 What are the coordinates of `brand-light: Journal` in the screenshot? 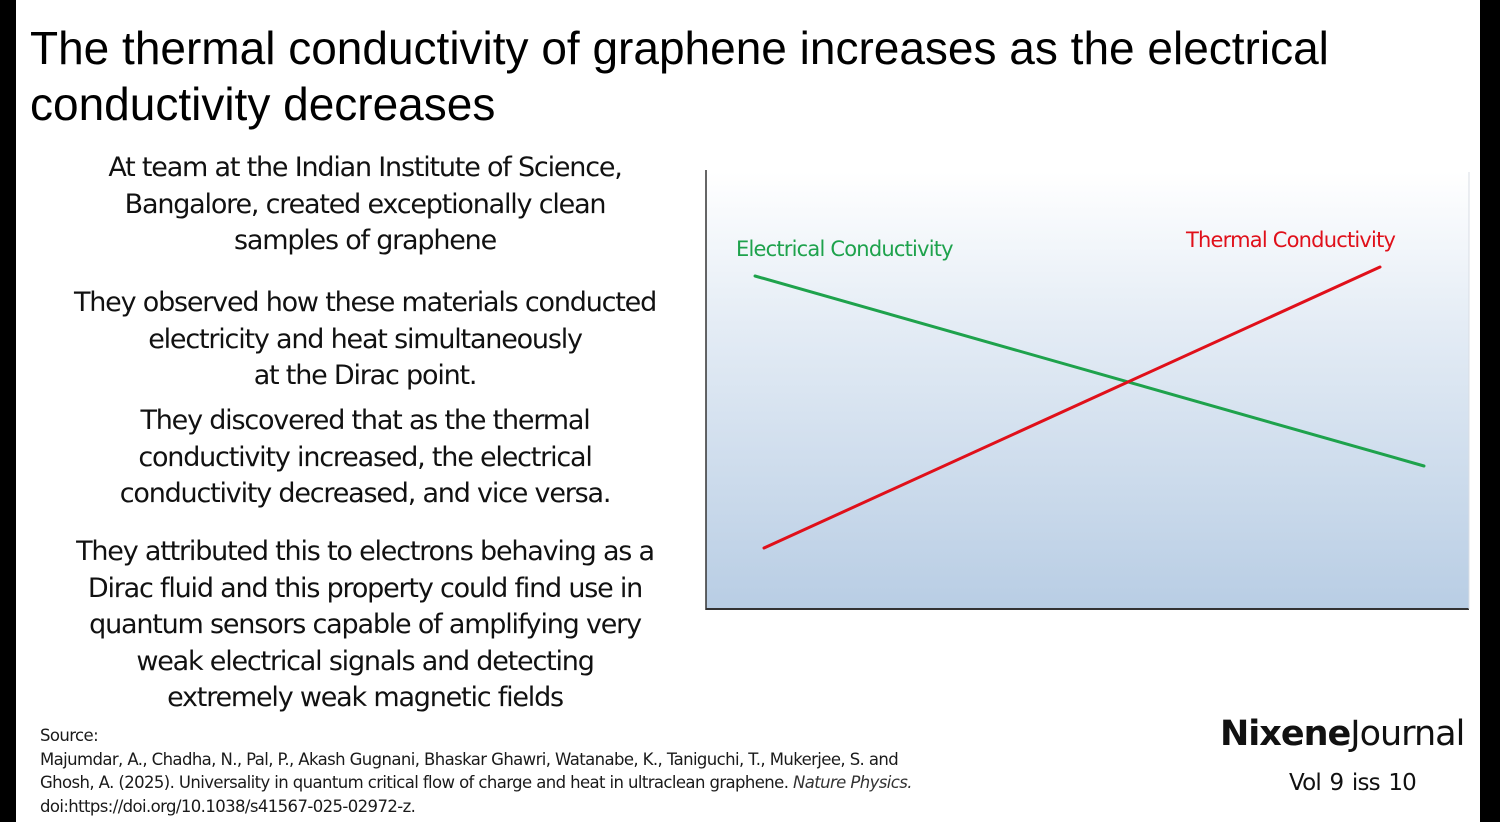 It's located at (1407, 734).